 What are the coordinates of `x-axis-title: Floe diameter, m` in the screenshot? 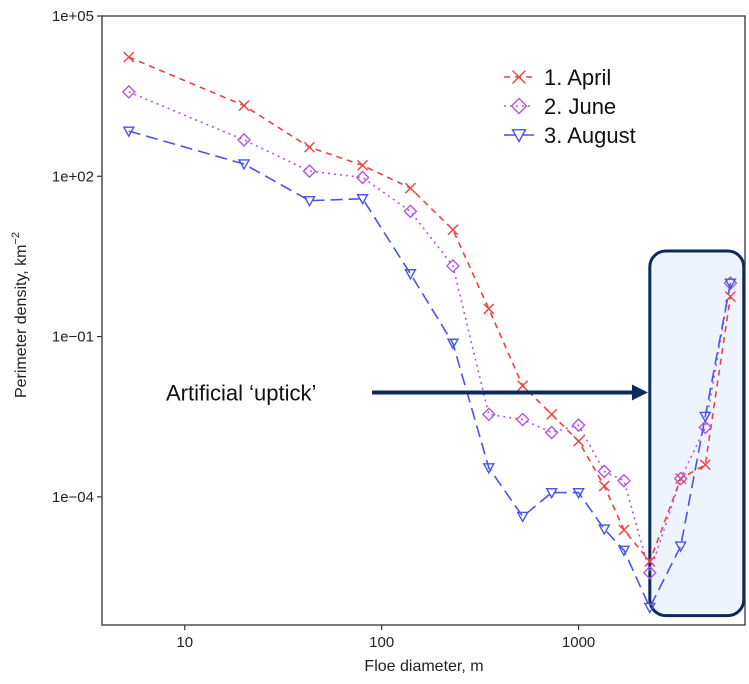 It's located at (423, 666).